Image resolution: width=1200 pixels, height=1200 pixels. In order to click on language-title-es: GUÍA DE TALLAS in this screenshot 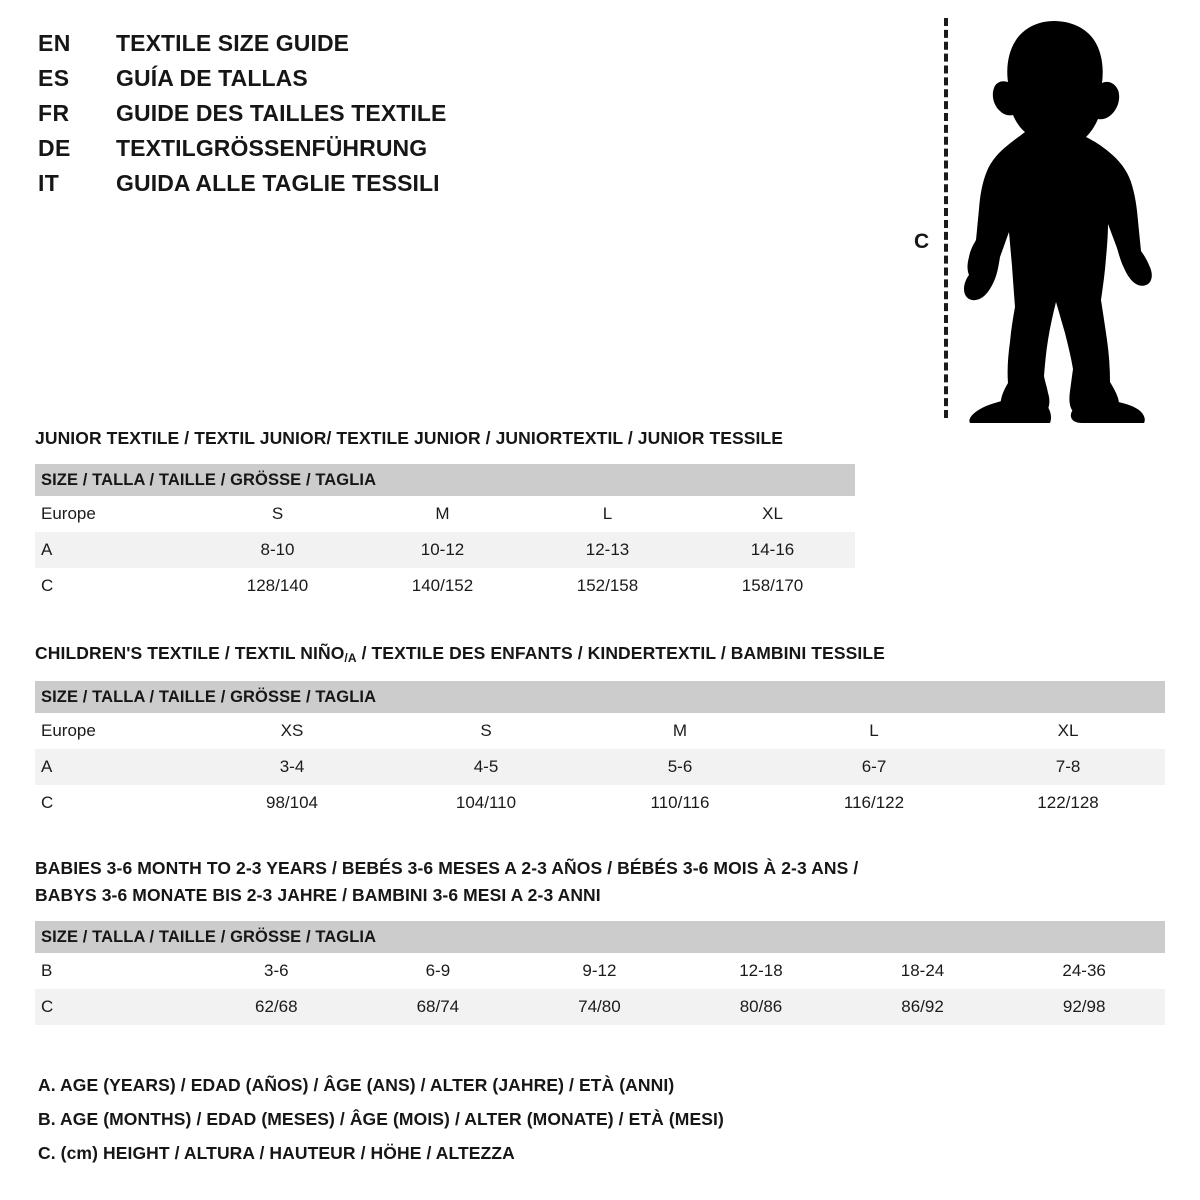, I will do `click(212, 78)`.